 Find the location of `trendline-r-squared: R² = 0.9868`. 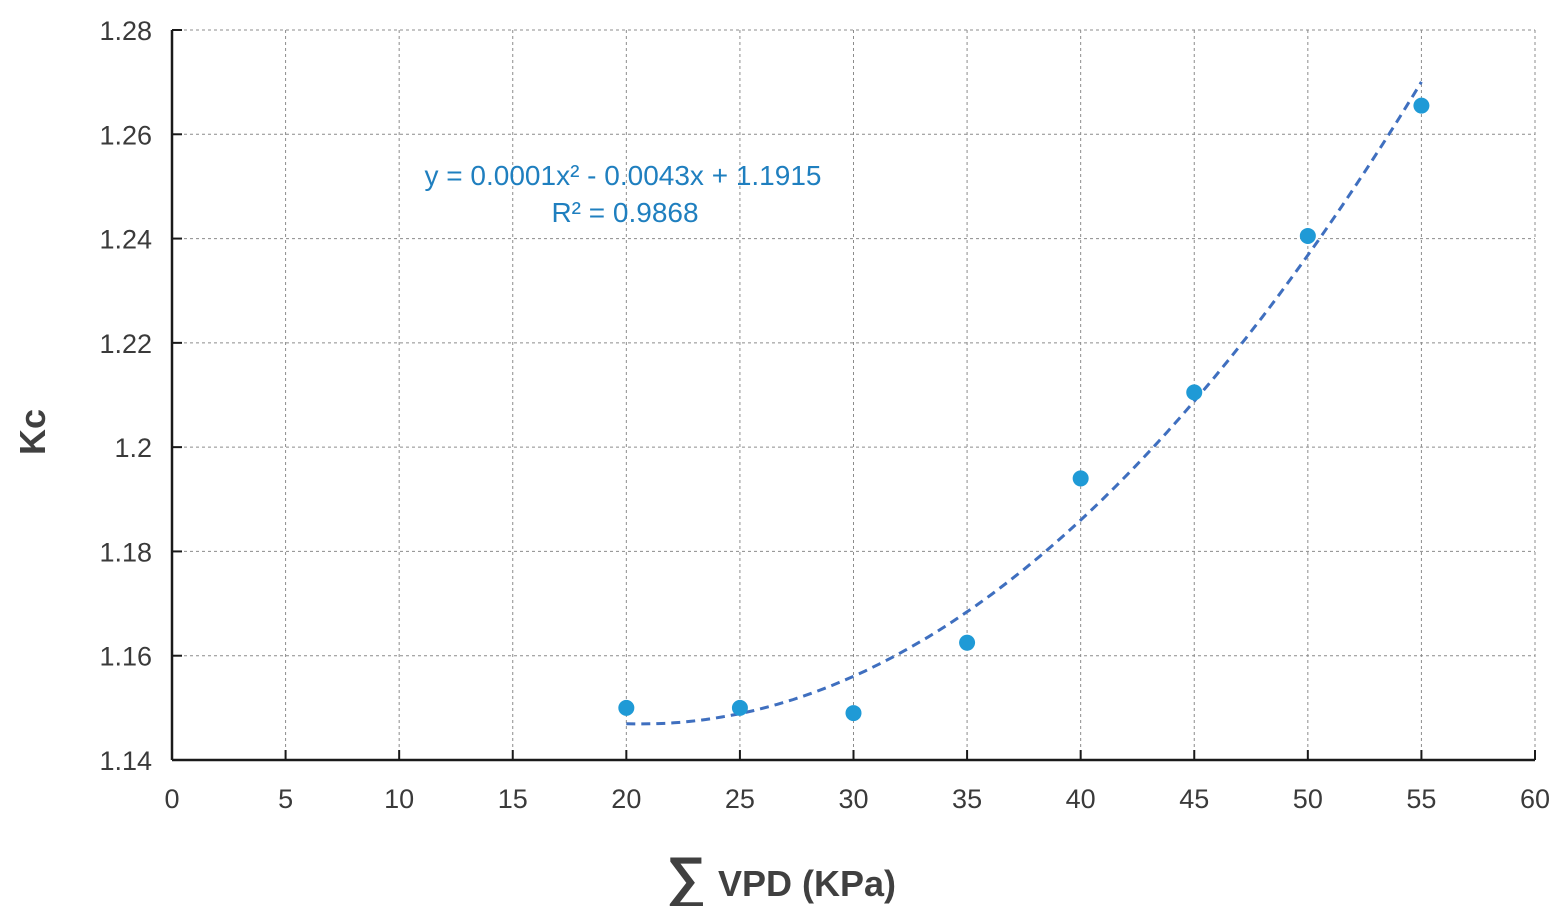

trendline-r-squared: R² = 0.9868 is located at coordinates (624, 212).